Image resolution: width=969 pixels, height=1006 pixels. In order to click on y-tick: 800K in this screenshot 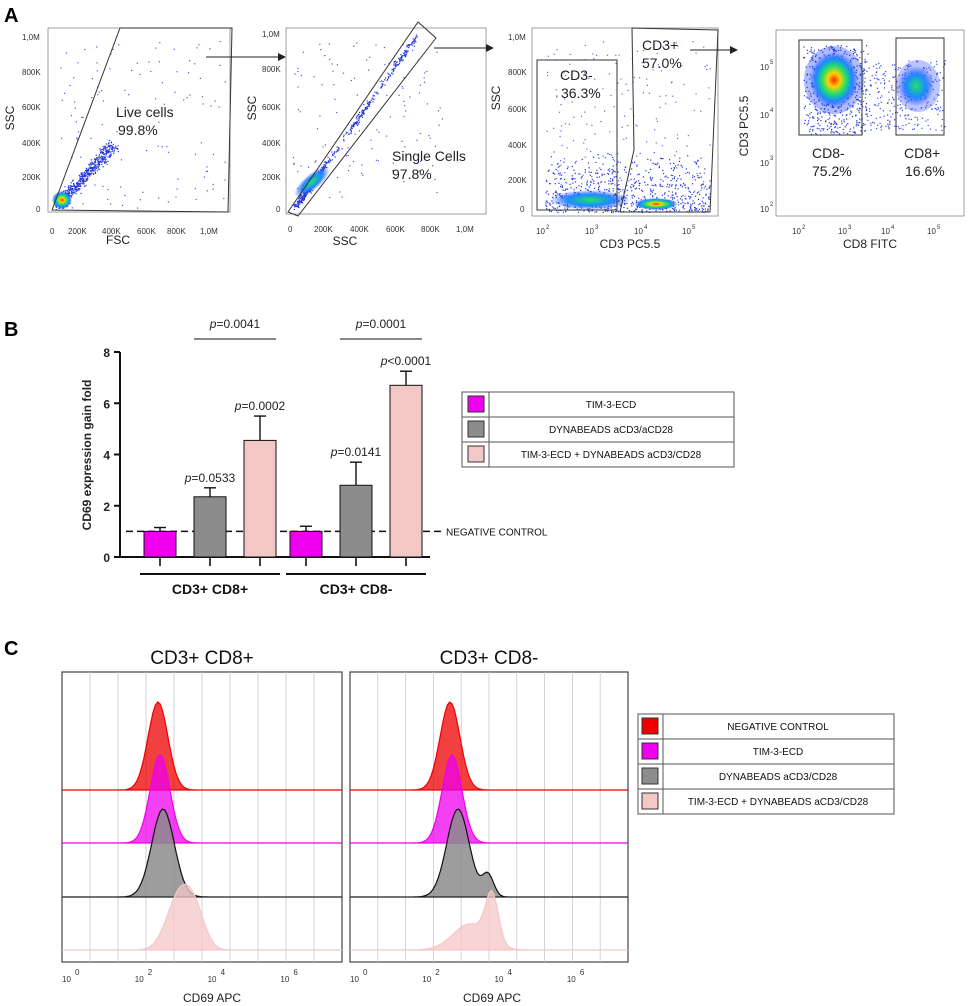, I will do `click(271, 69)`.